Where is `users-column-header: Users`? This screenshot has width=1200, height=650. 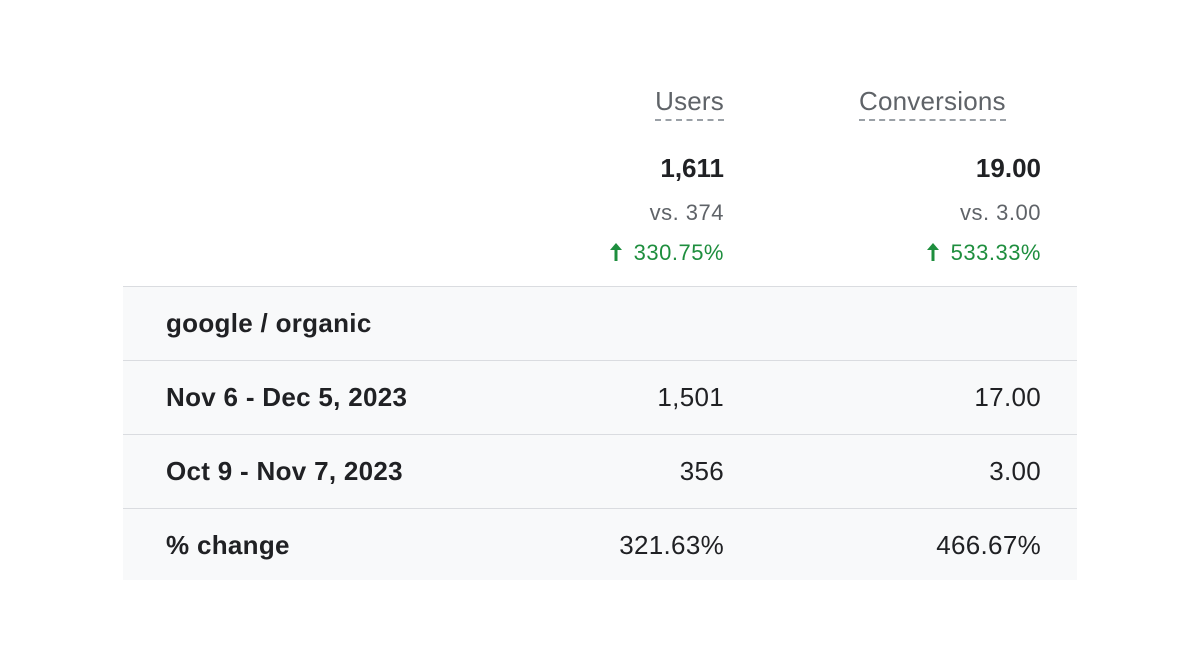 users-column-header: Users is located at coordinates (689, 103).